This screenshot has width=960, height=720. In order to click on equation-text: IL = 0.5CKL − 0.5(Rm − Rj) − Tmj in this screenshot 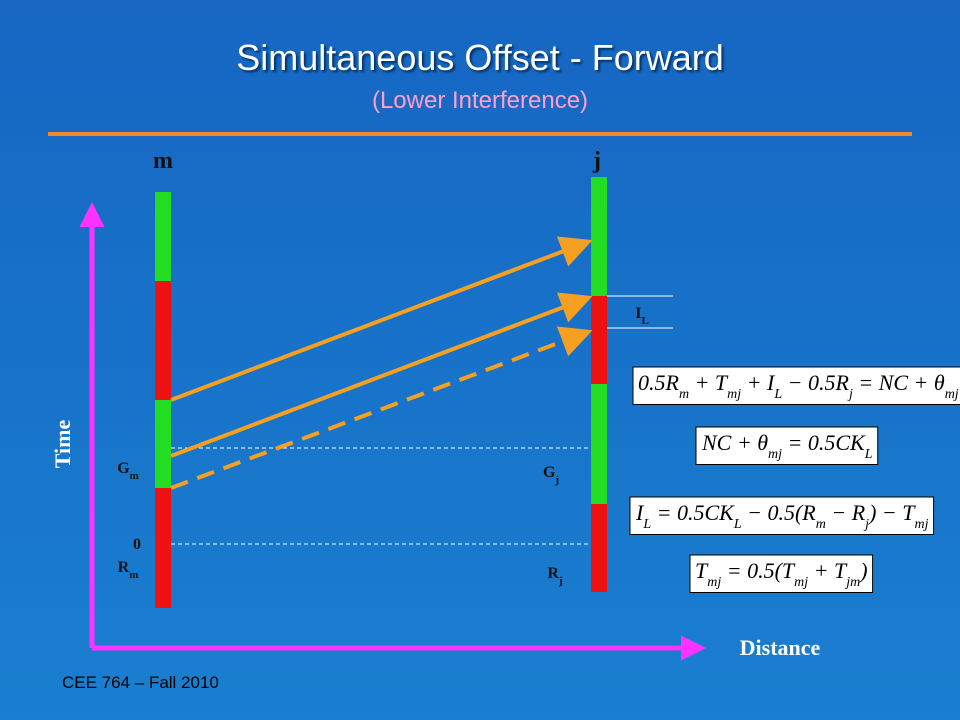, I will do `click(782, 516)`.